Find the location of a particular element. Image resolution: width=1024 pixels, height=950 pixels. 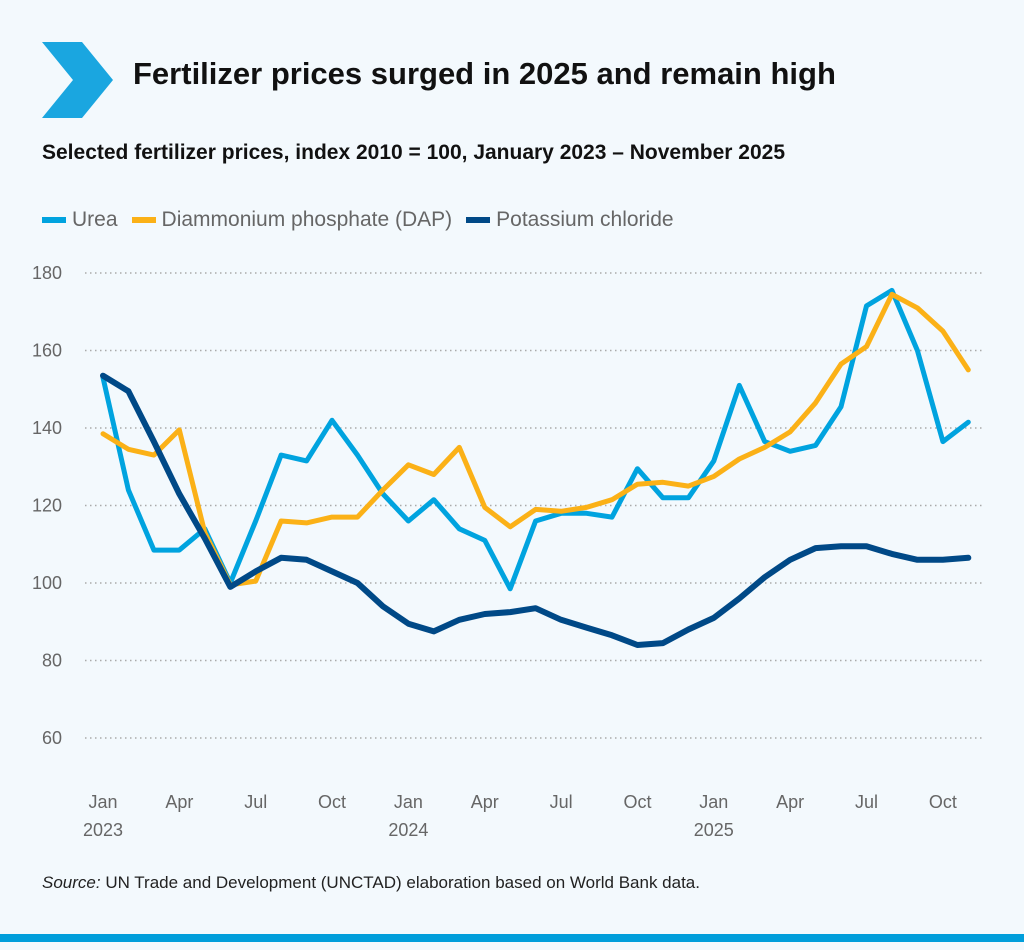

x-year-label: 2023 is located at coordinates (103, 830).